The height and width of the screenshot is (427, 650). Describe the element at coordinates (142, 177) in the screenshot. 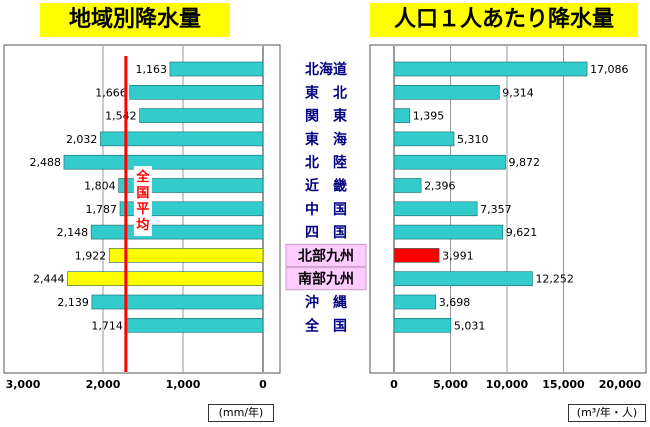

I see `national-average-label: 全` at that location.